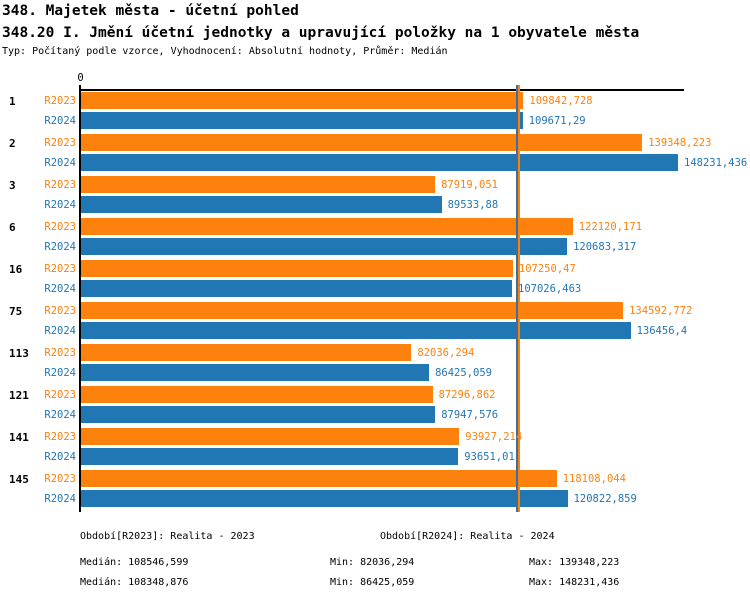  Describe the element at coordinates (680, 143) in the screenshot. I see `value-label-r2023: 139348,223` at that location.